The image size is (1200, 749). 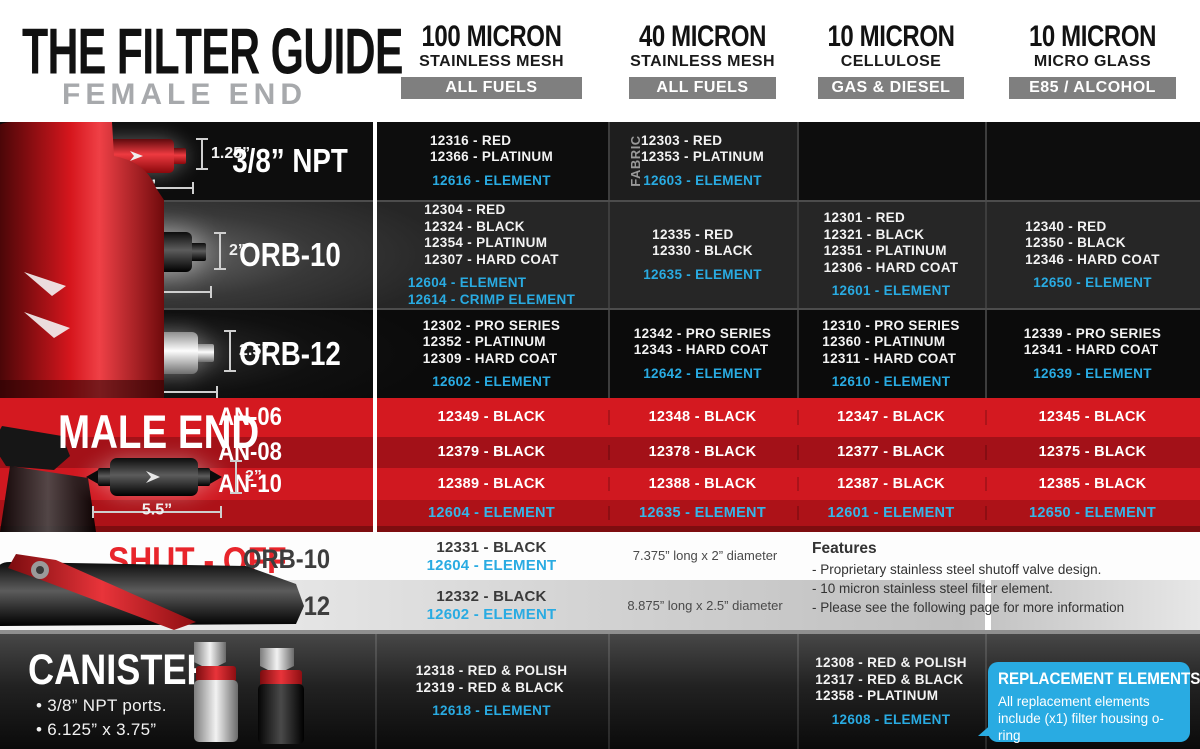 I want to click on part-number: 12351 - PLATINUM, so click(x=885, y=251).